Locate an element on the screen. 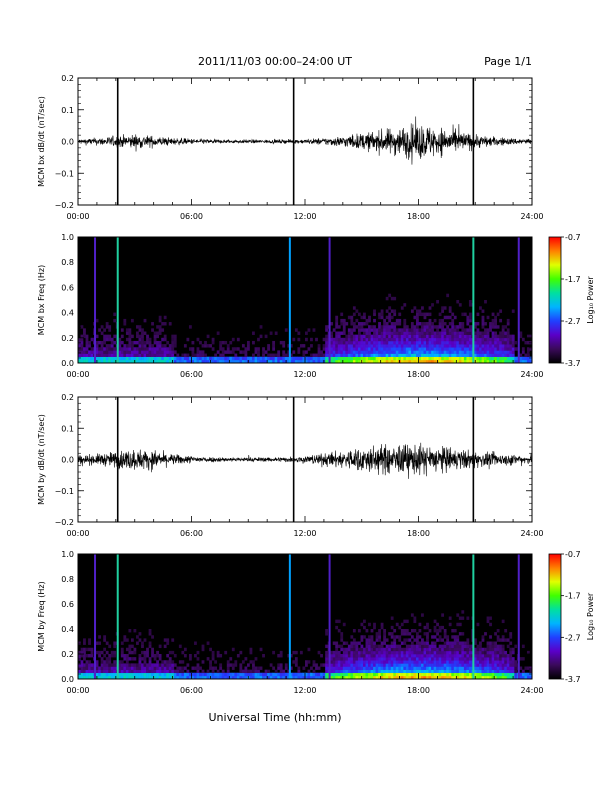 This screenshot has width=612, height=792. trace-line is located at coordinates (305, 140).